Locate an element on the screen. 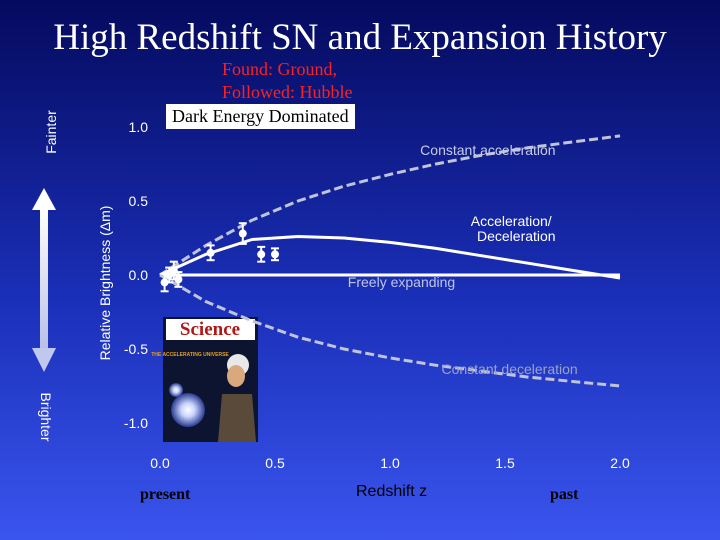  y-tick-label: 0.5 is located at coordinates (139, 201).